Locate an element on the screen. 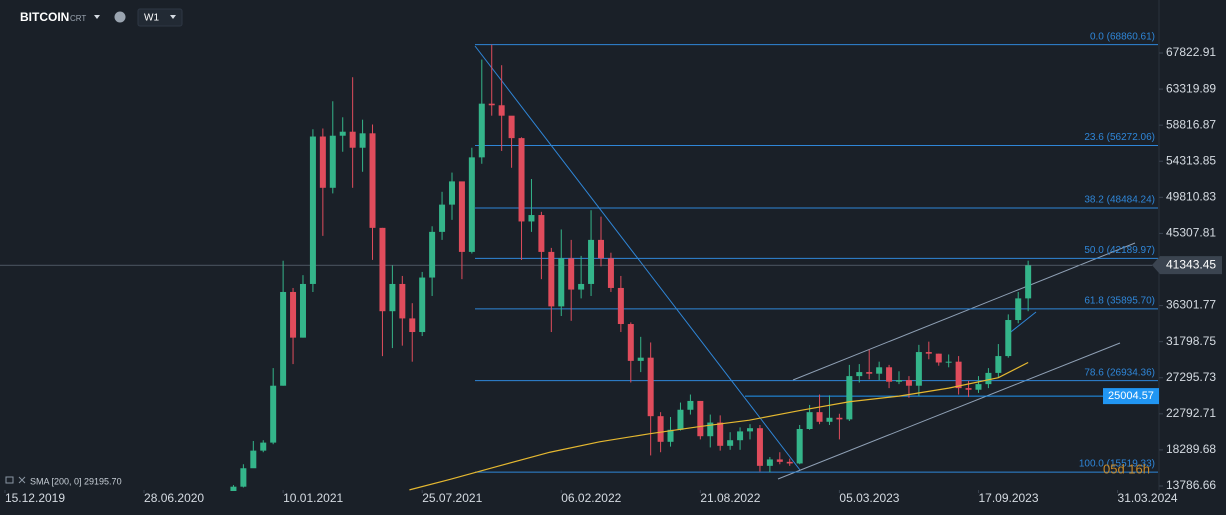 This screenshot has width=1226, height=515. x-tick-label: 06.02.2022 is located at coordinates (591, 498).